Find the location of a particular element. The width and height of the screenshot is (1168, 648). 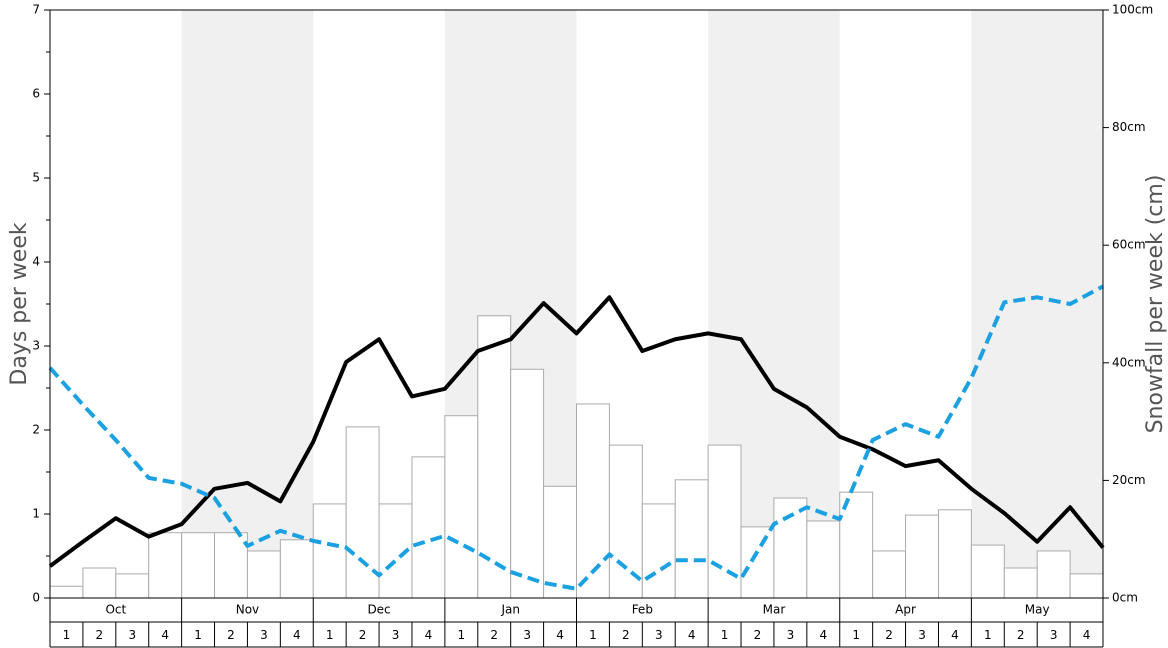

y-axis-label: Days per week is located at coordinates (19, 303).